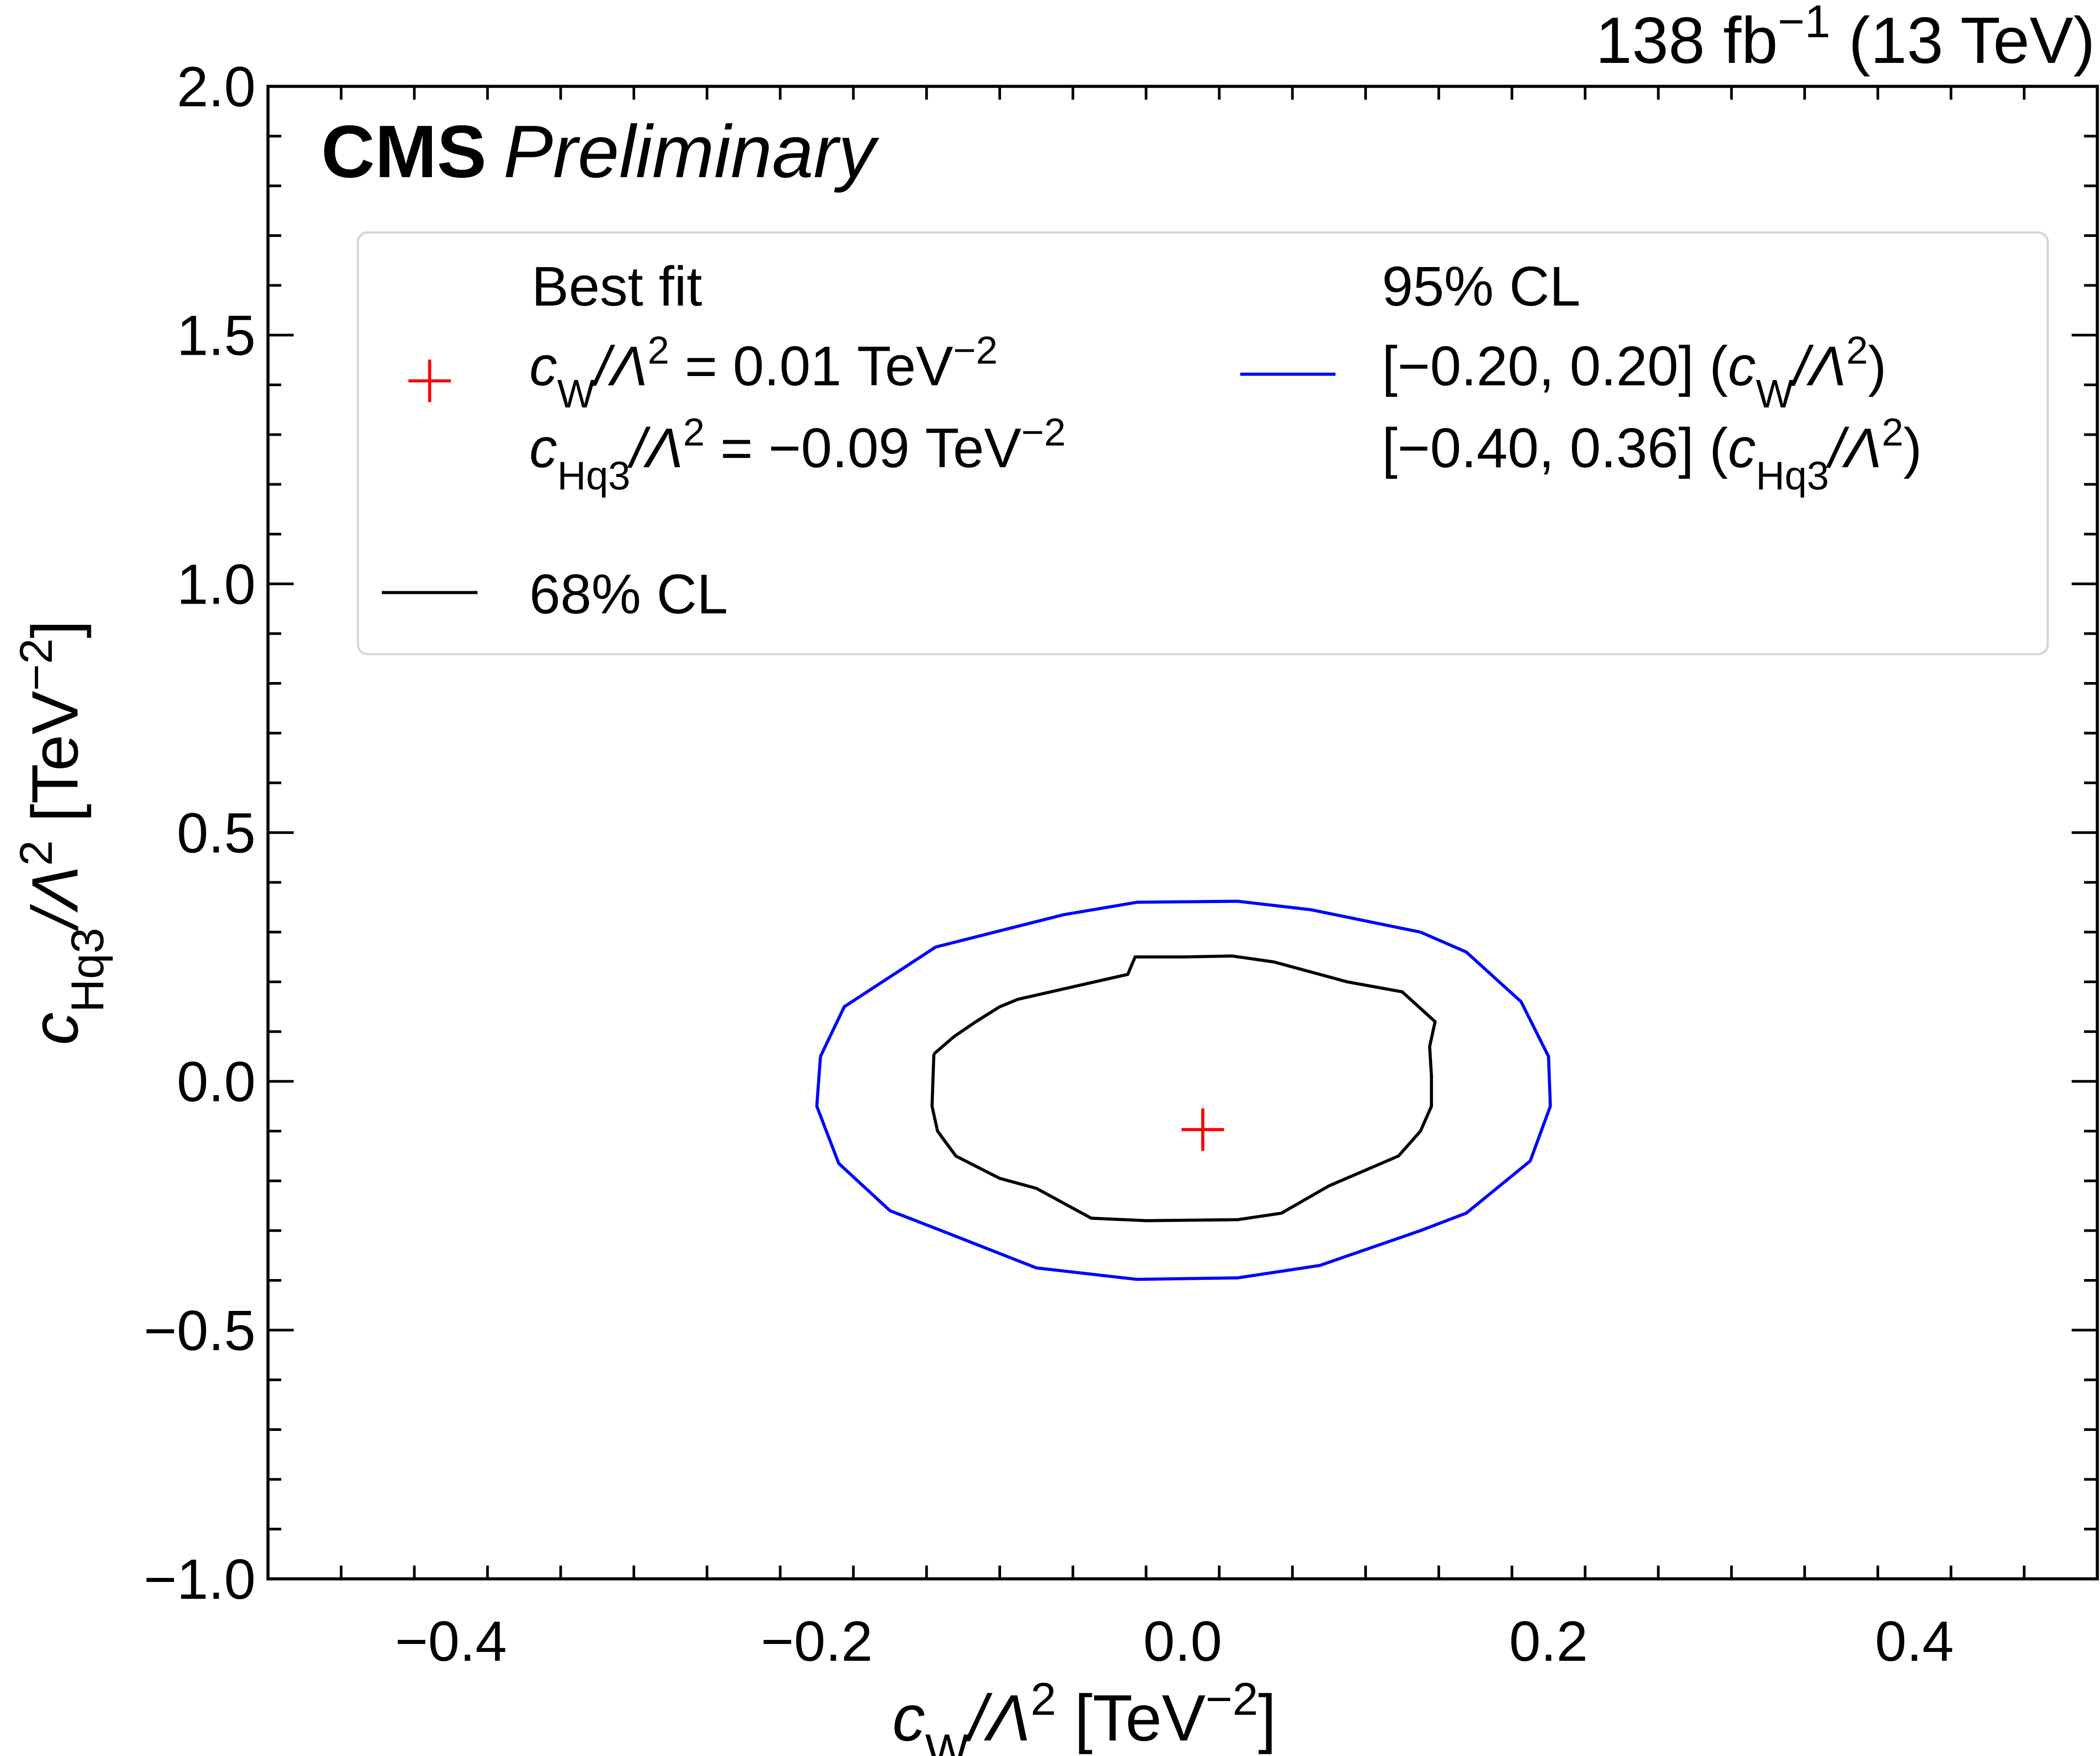 The image size is (2100, 1756). What do you see at coordinates (1085, 1715) in the screenshot?
I see `x-axis-title: cW/Λ2 [TeV−2]` at bounding box center [1085, 1715].